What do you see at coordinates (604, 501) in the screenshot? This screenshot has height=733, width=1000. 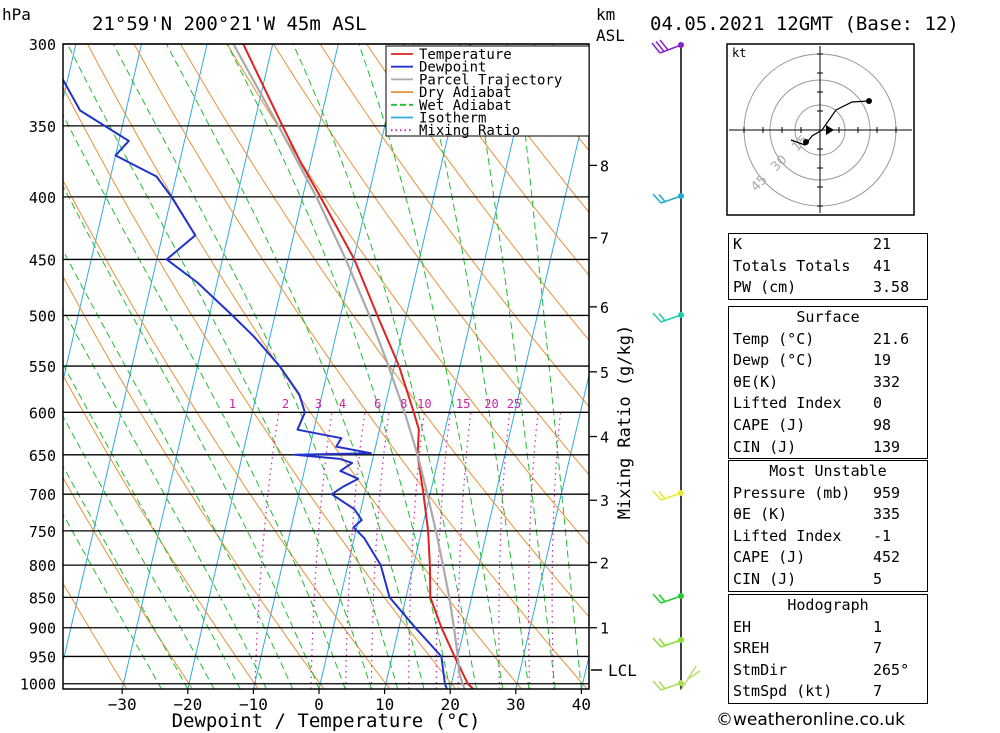 I see `km-tick-label: 3` at bounding box center [604, 501].